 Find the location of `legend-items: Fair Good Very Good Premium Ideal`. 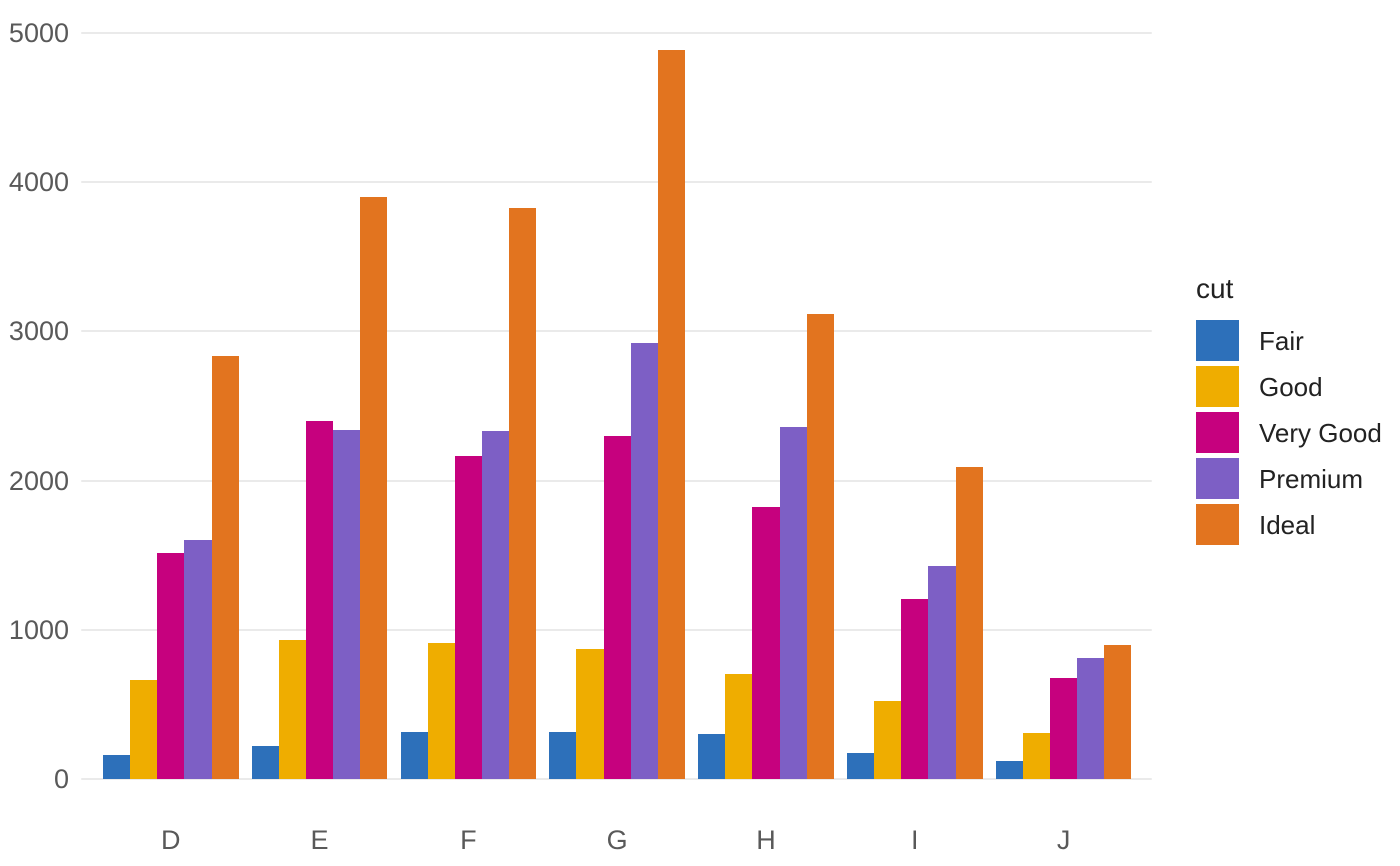

legend-items: Fair Good Very Good Premium Ideal is located at coordinates (1289, 432).